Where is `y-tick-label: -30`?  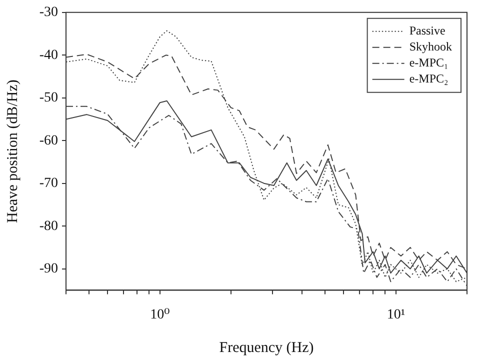
y-tick-label: -30 is located at coordinates (48, 12).